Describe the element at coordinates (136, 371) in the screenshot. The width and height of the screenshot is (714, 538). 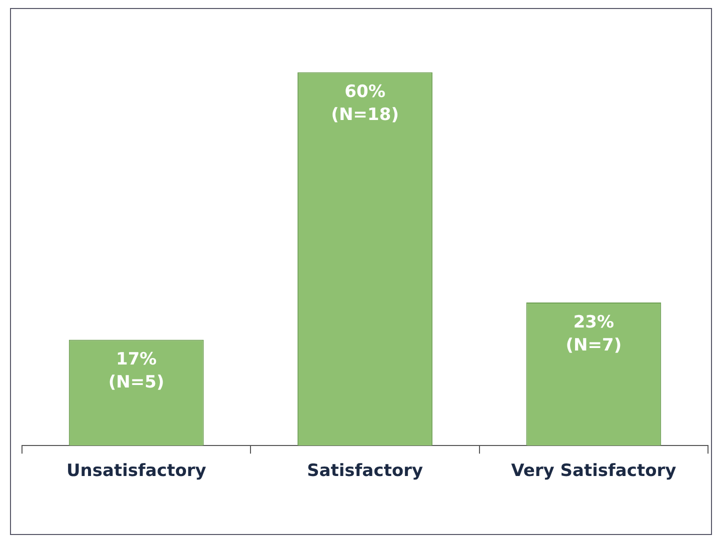
I see `data-label: 17% (N=5)` at that location.